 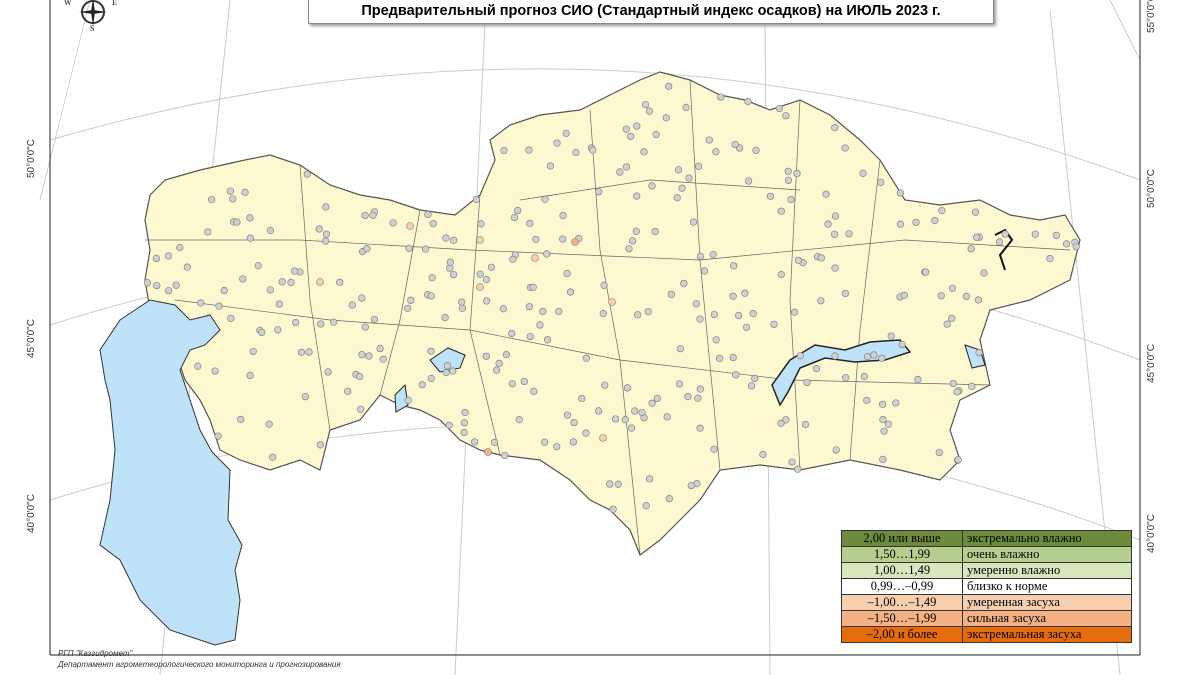 What do you see at coordinates (68, 3) in the screenshot?
I see `compass-w: W` at bounding box center [68, 3].